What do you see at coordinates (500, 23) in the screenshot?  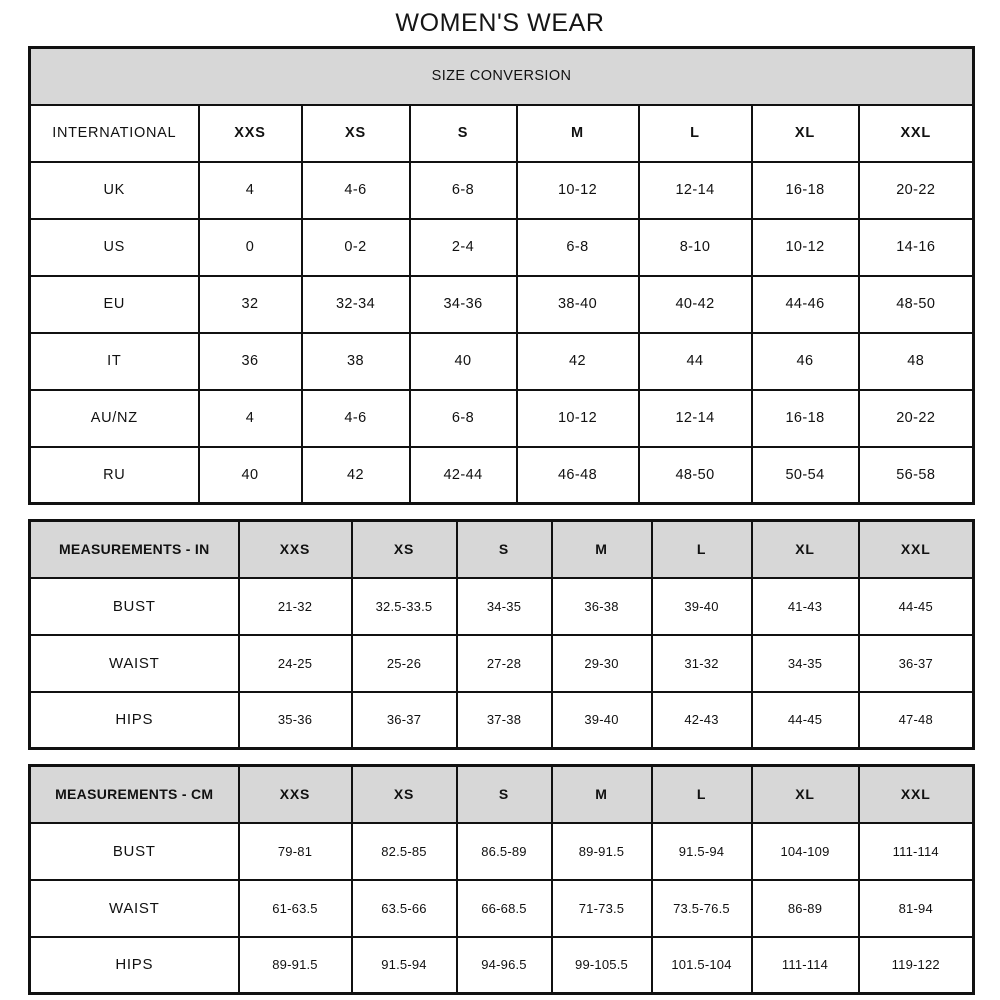 I see `page-title: WOMEN'S WEAR` at bounding box center [500, 23].